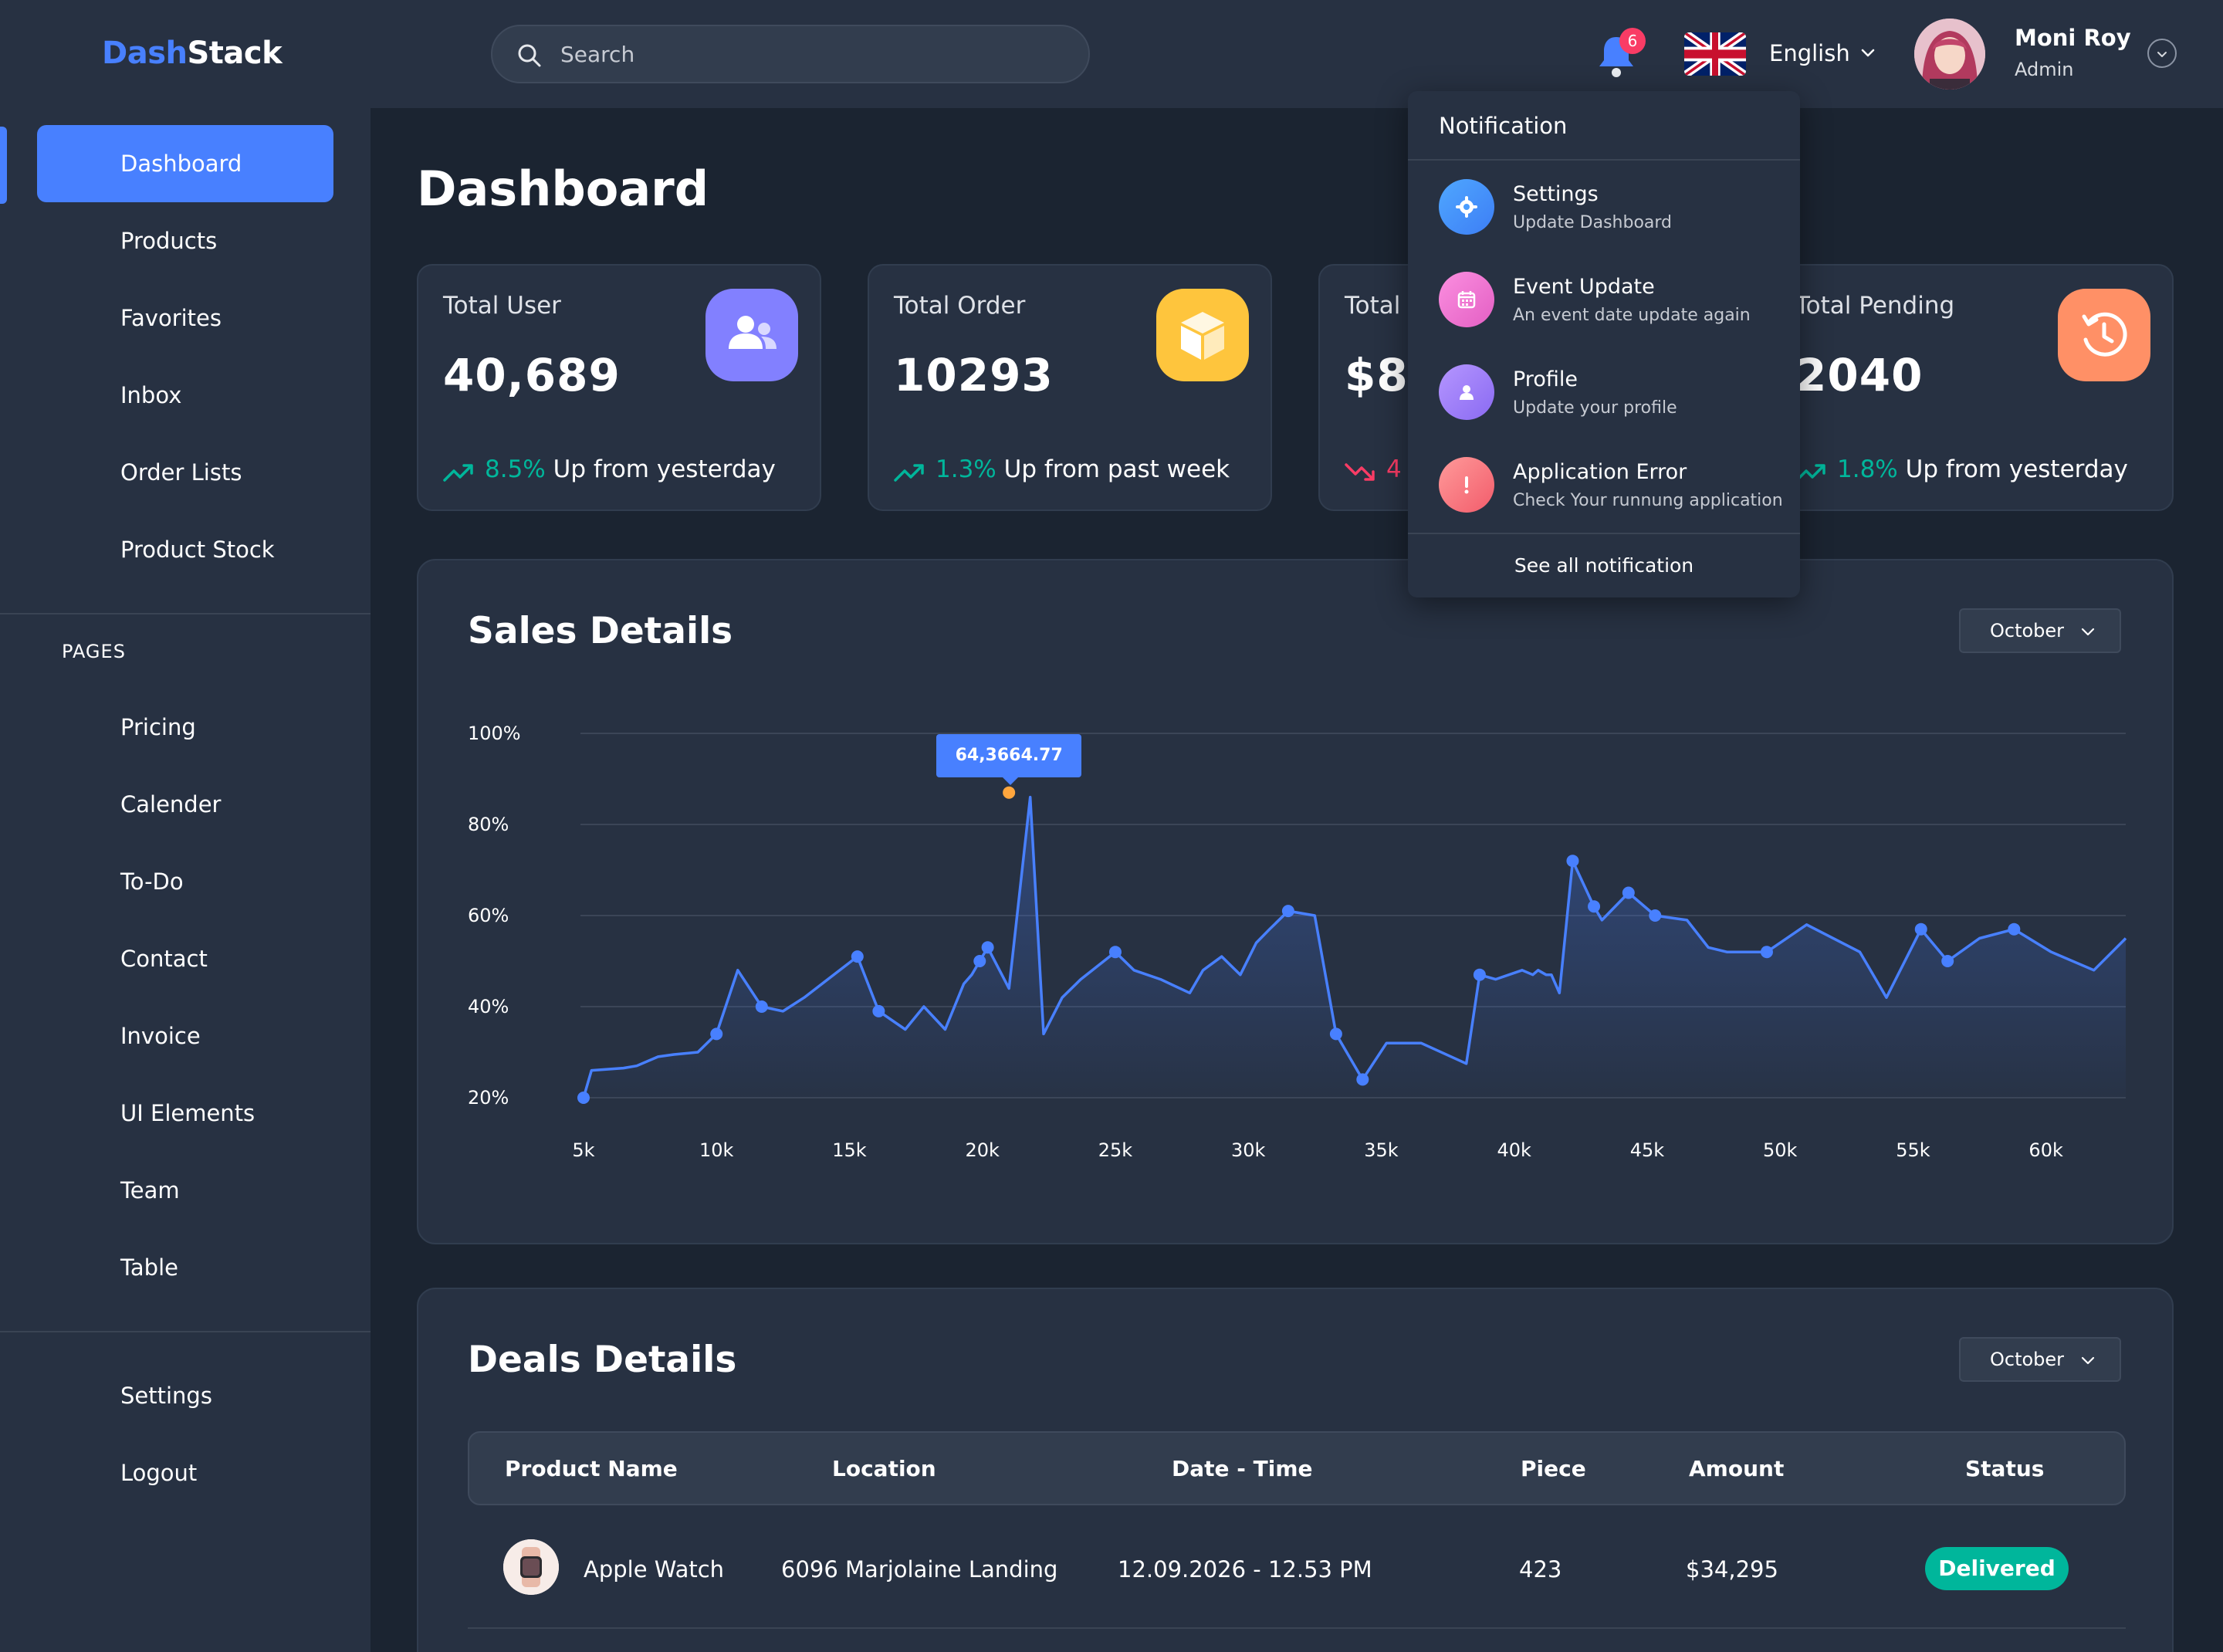 This screenshot has height=1652, width=2223. What do you see at coordinates (1604, 565) in the screenshot?
I see `see-all-notifications-link: See all notification` at bounding box center [1604, 565].